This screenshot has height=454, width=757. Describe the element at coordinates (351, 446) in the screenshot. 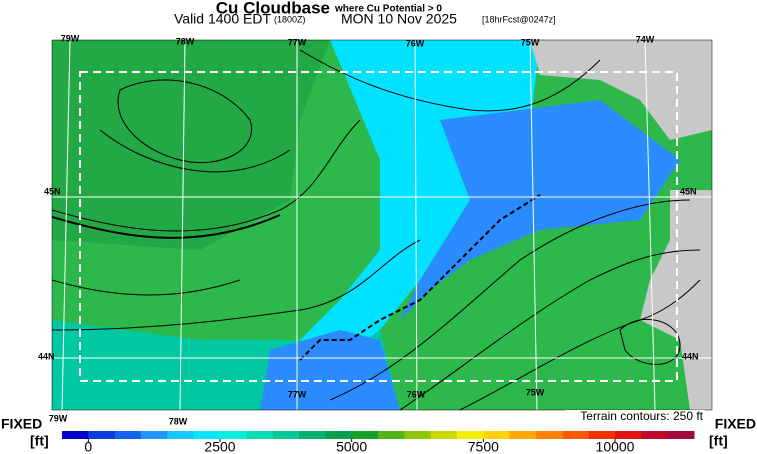

I see `colorbar-tick-label: 5000` at that location.